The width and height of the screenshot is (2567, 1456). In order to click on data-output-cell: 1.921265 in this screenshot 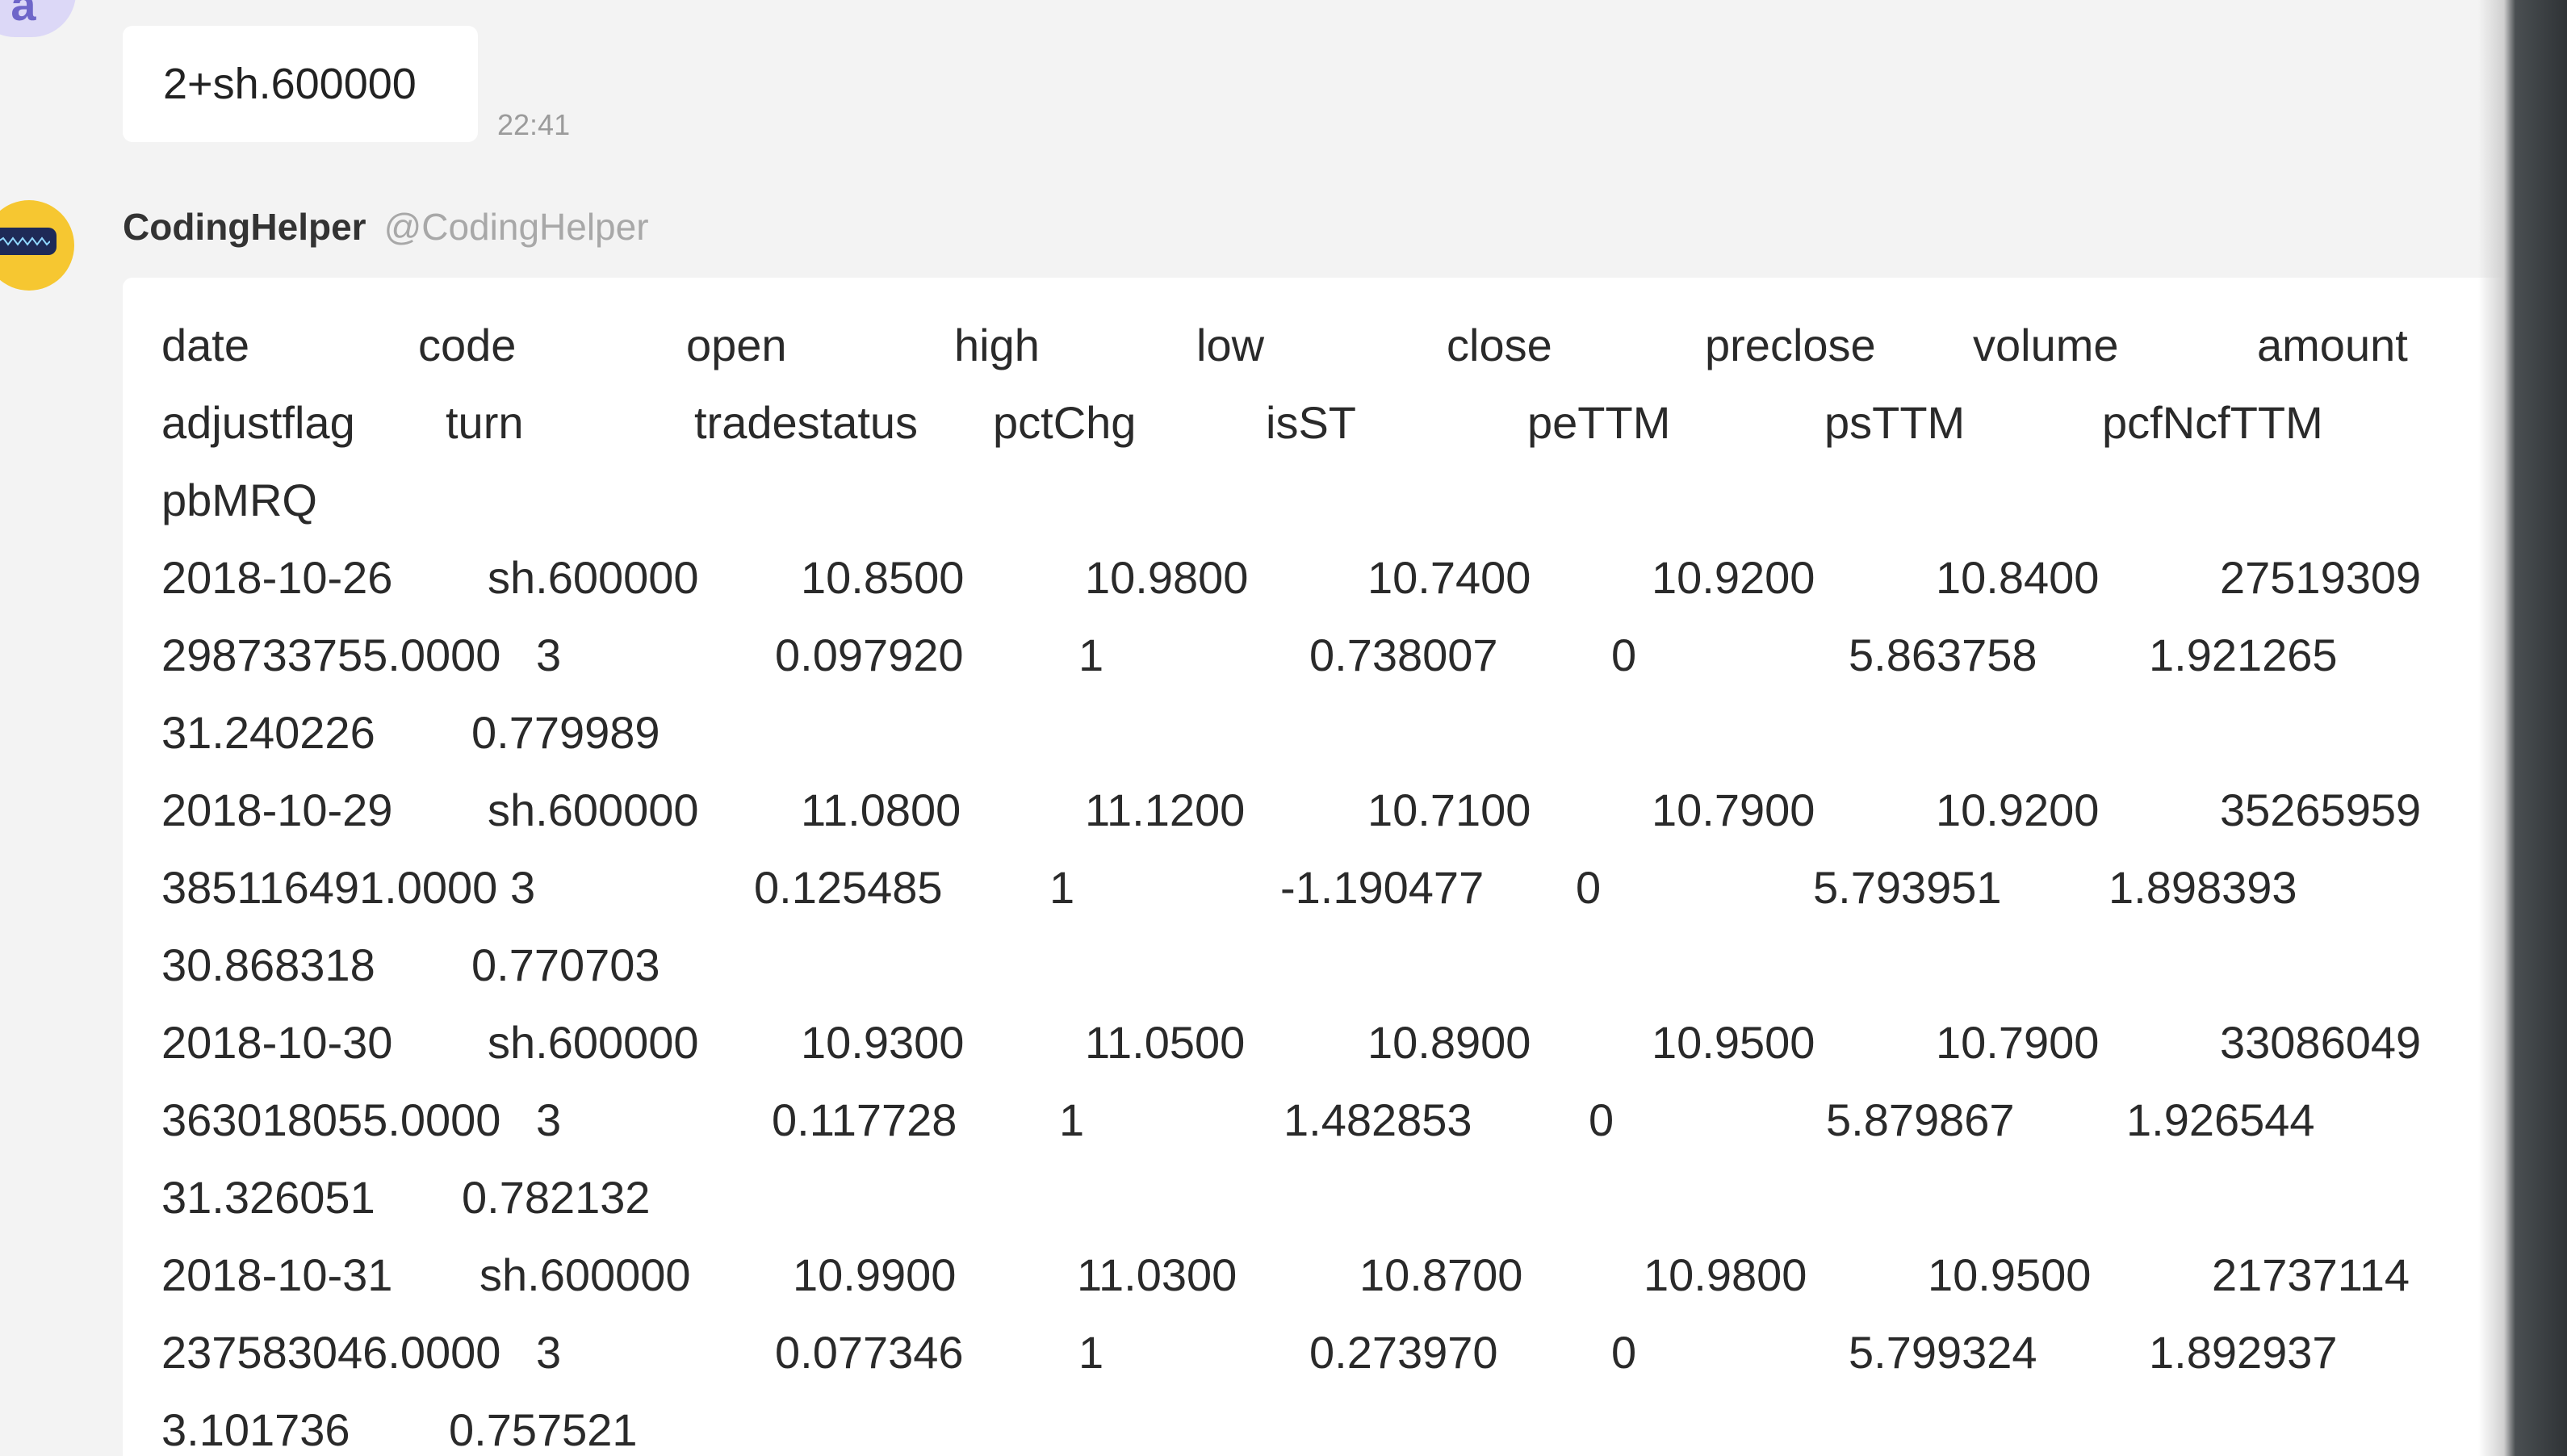, I will do `click(2243, 655)`.